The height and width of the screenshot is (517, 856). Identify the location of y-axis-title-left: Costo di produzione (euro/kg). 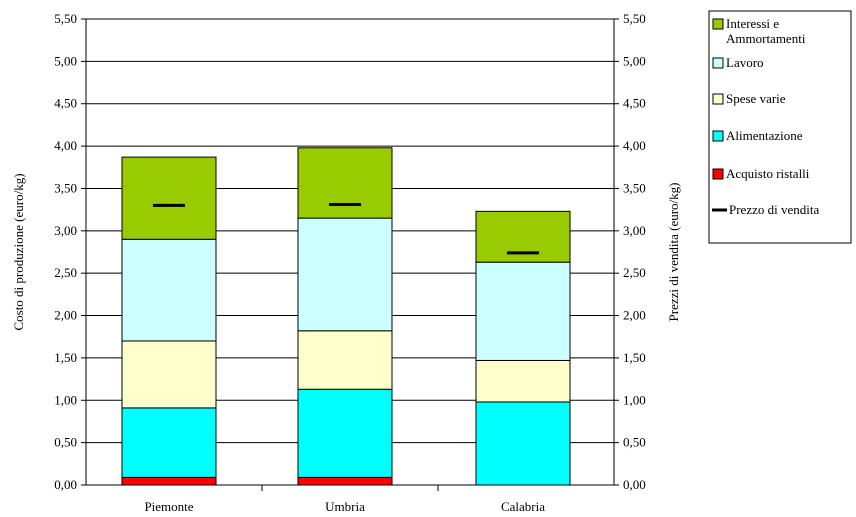
(18, 251).